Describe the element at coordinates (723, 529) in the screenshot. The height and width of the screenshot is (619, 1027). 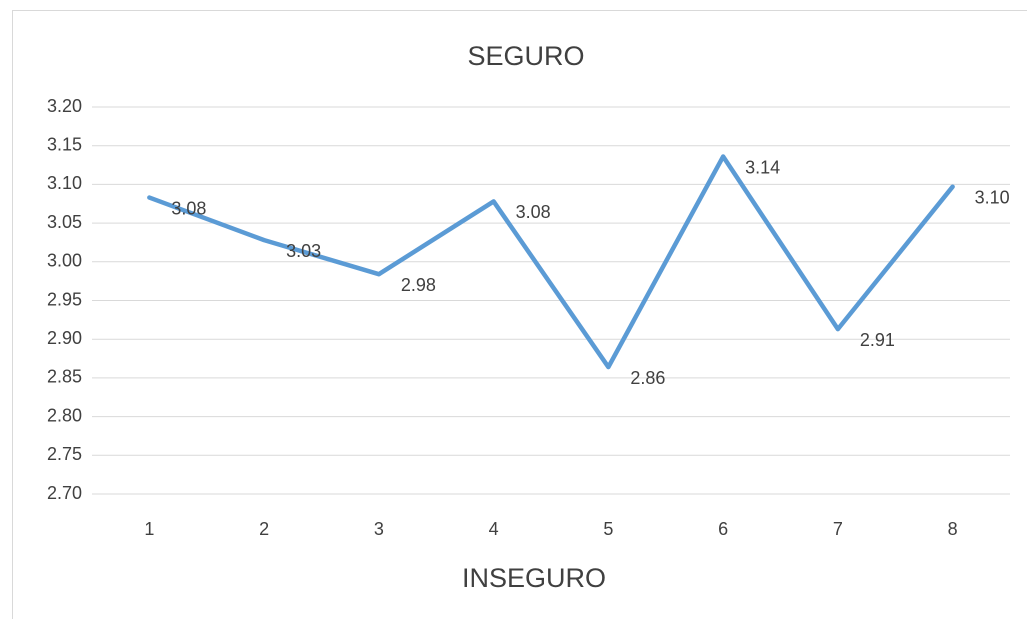
I see `x-tick-label: 6` at that location.